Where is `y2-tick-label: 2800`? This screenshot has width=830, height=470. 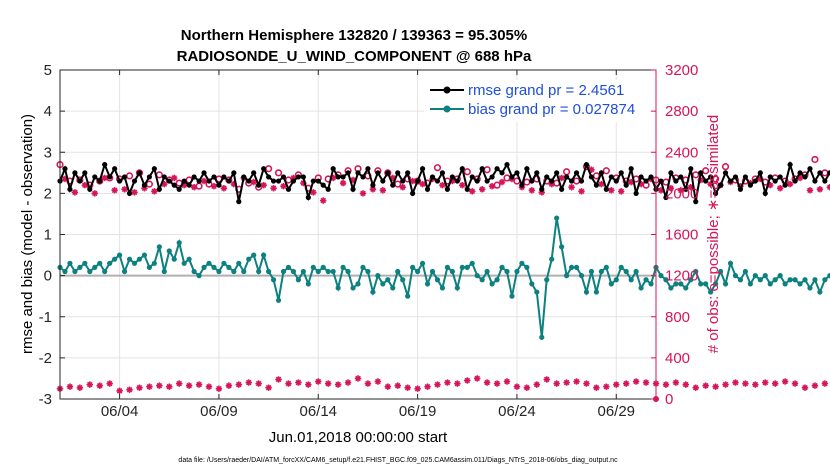 y2-tick-label: 2800 is located at coordinates (681, 111).